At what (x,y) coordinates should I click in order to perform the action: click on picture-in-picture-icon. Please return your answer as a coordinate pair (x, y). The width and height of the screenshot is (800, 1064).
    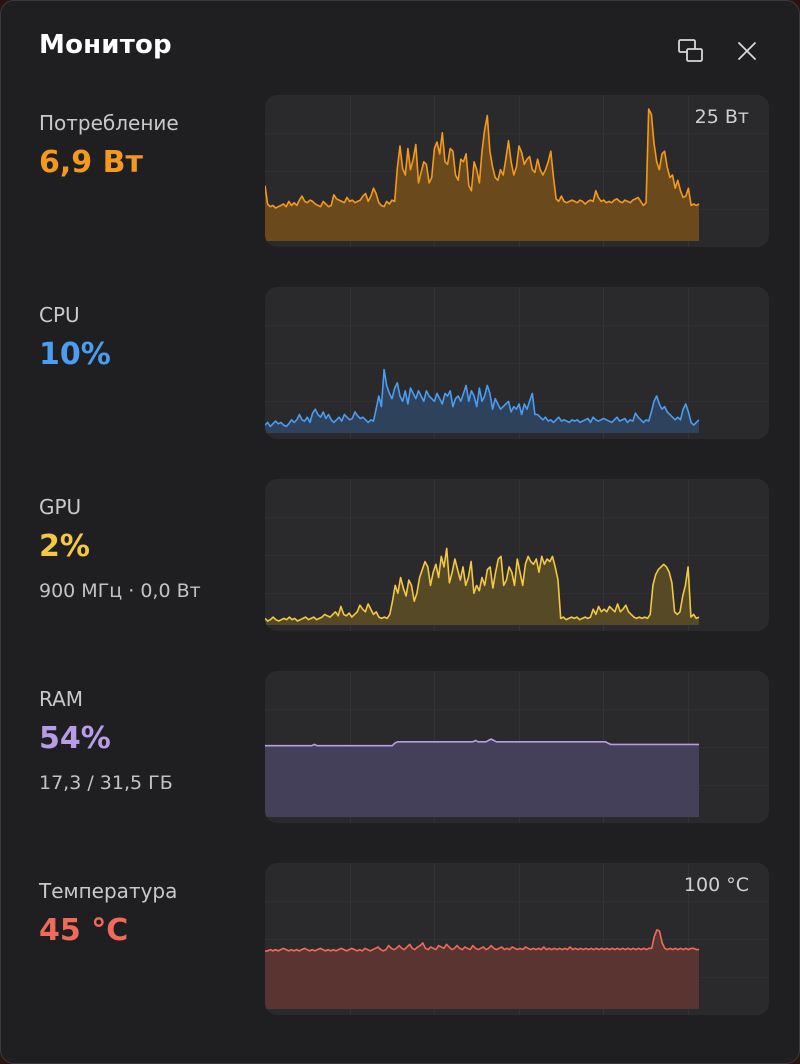
    Looking at the image, I should click on (690, 50).